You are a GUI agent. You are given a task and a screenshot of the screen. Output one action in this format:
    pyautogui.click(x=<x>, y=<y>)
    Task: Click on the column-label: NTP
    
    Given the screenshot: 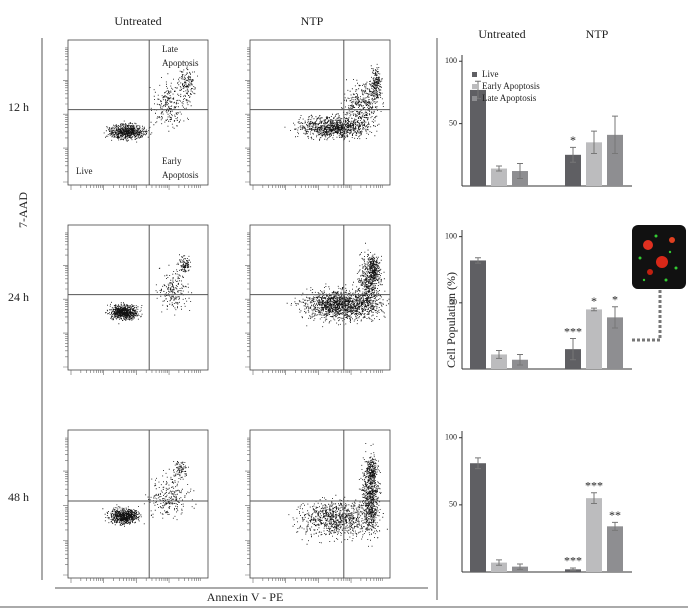 What is the action you would take?
    pyautogui.click(x=312, y=21)
    